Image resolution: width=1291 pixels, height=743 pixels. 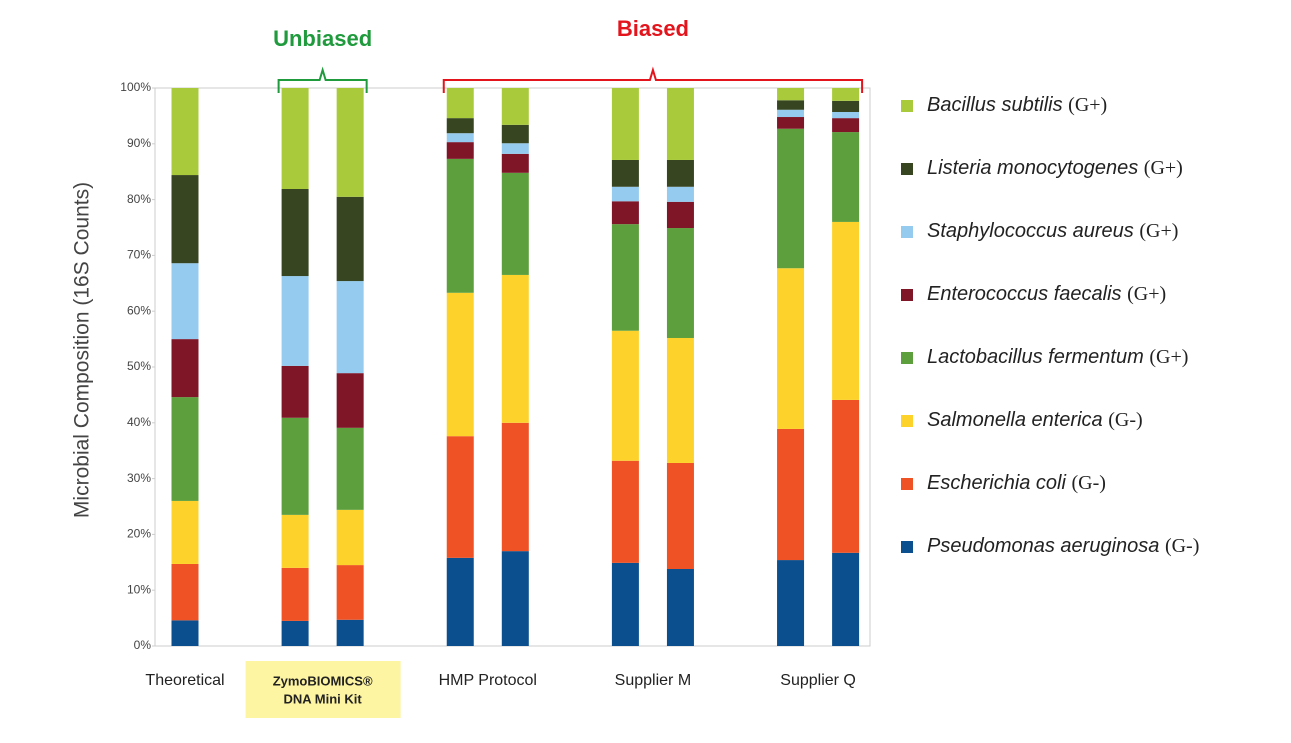 I want to click on y-tick-label: 20%, so click(x=139, y=534).